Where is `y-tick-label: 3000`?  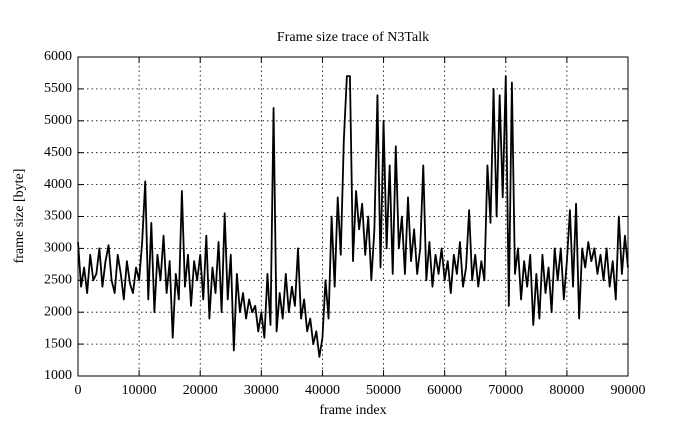 y-tick-label: 3000 is located at coordinates (58, 248).